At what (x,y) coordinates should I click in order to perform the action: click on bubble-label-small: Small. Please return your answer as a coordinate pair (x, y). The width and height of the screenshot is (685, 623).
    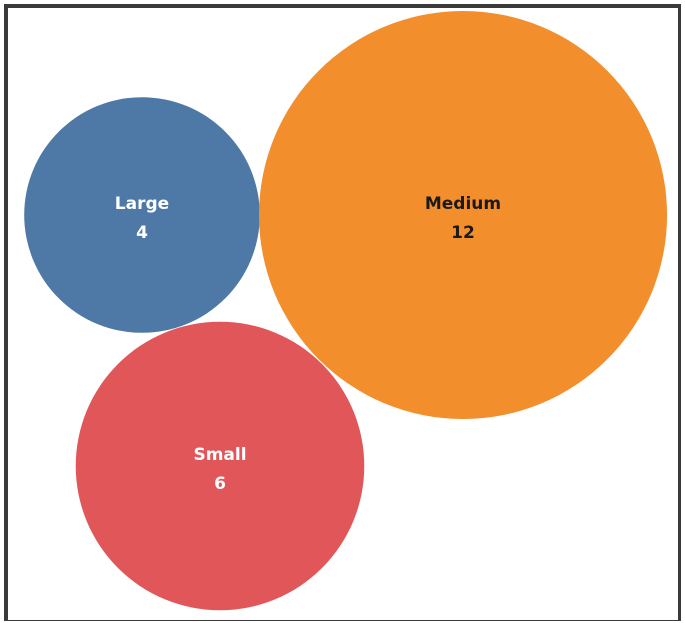
    Looking at the image, I should click on (219, 455).